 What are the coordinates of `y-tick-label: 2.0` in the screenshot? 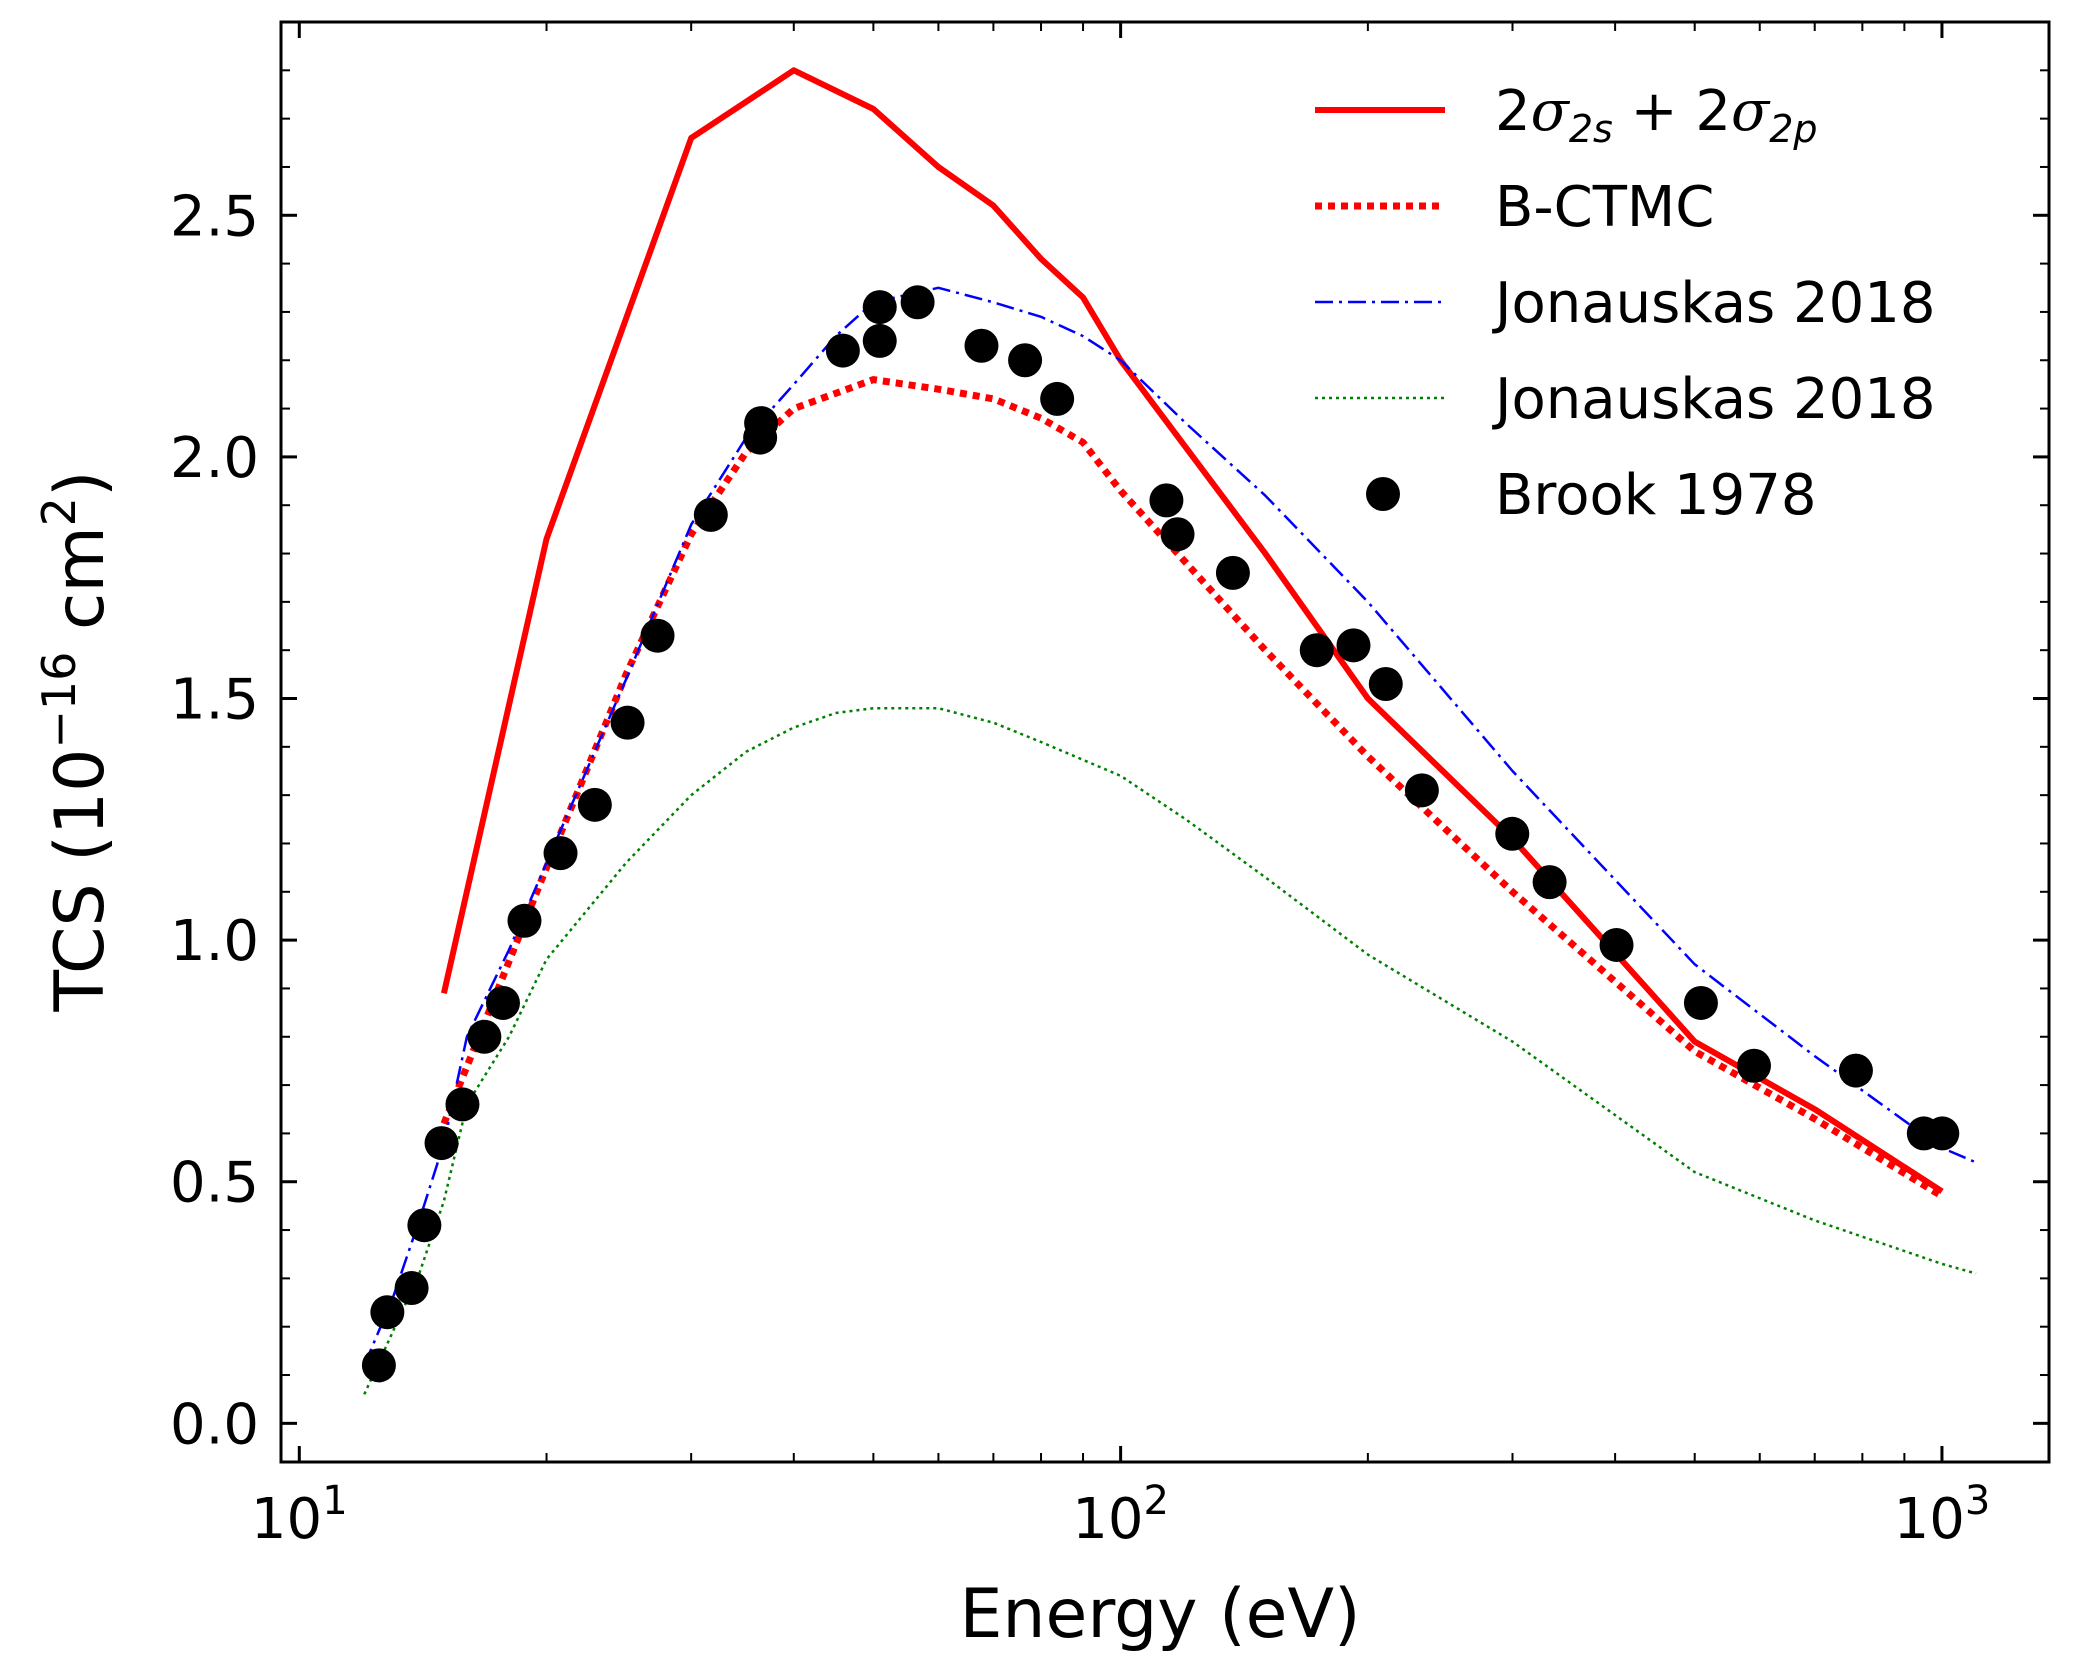 It's located at (214, 458).